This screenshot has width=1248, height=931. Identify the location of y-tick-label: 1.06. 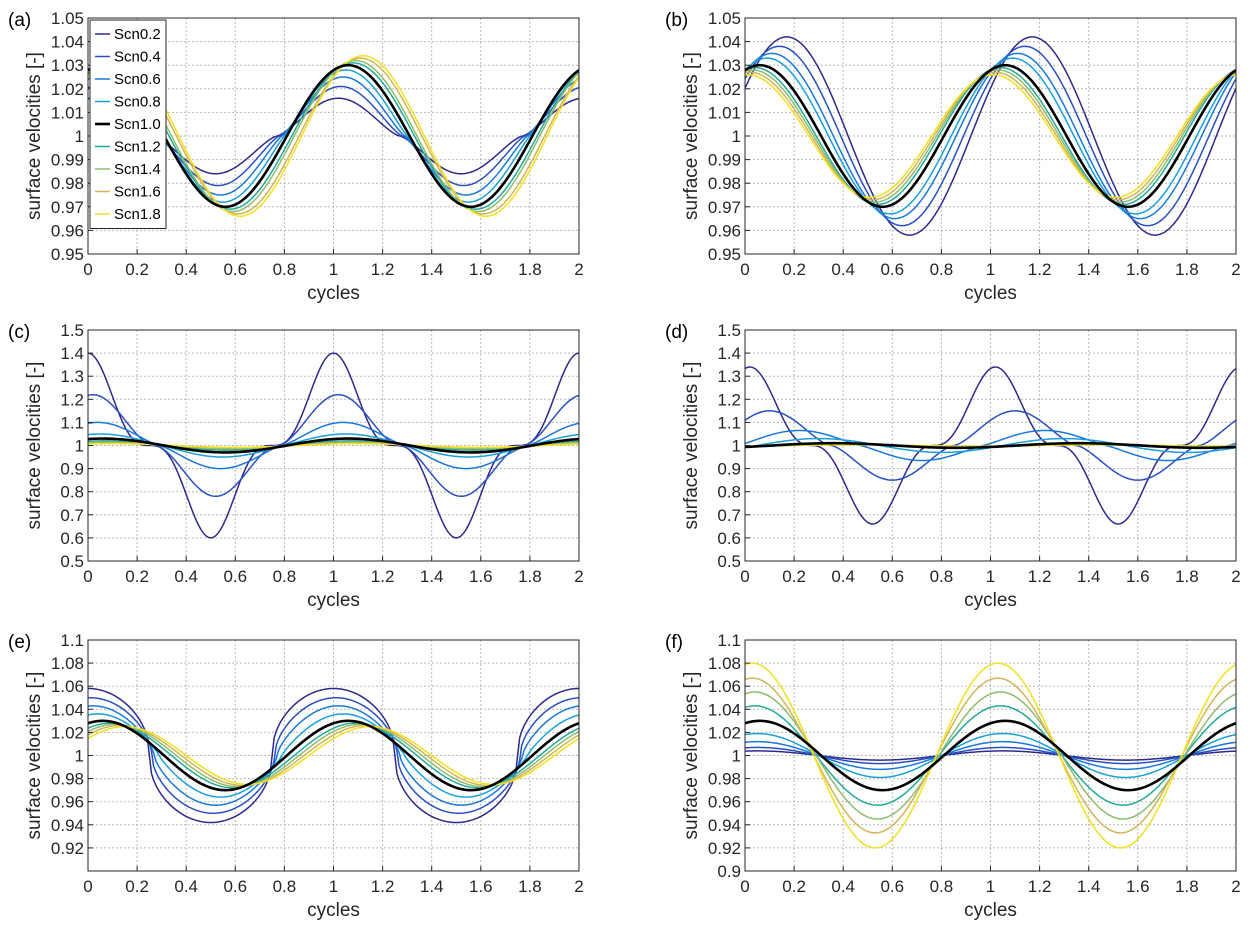
(724, 686).